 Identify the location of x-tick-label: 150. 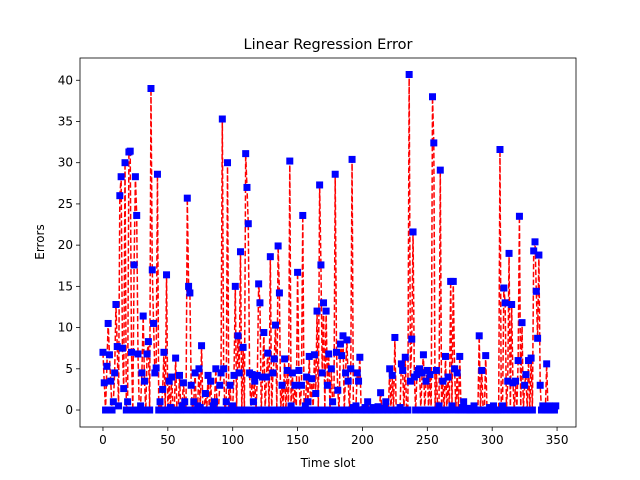
(297, 440).